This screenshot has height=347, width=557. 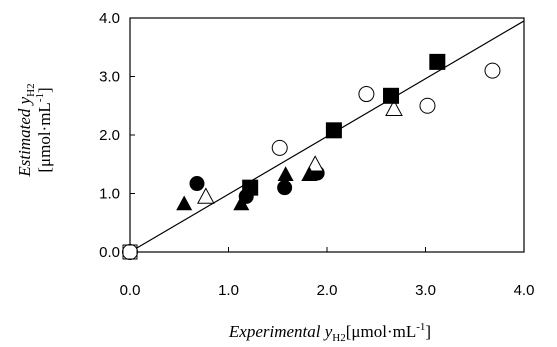 I want to click on y-tick-label: 1.0, so click(x=109, y=194).